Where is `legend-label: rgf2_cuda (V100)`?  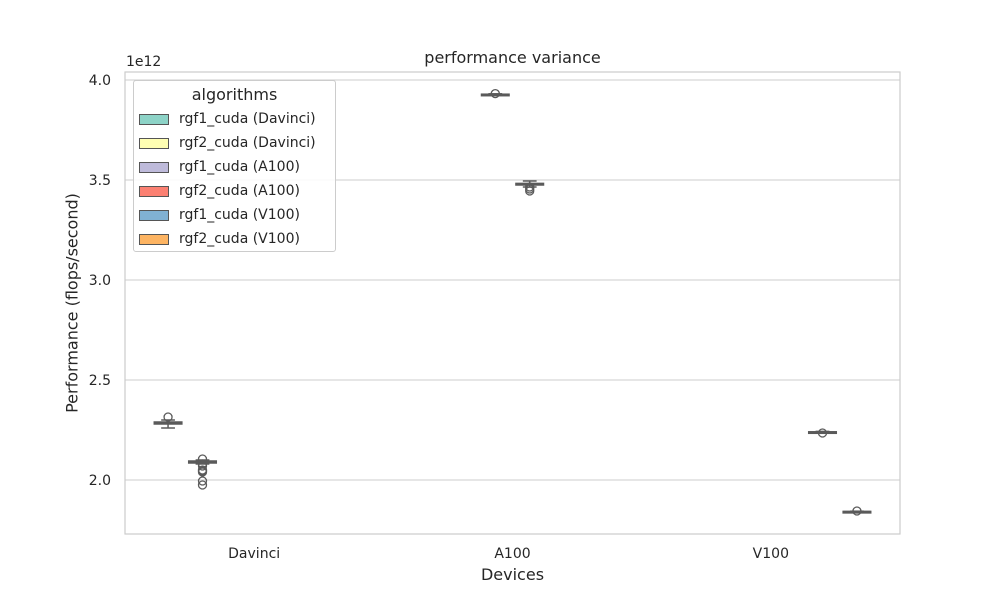
legend-label: rgf2_cuda (V100) is located at coordinates (239, 239).